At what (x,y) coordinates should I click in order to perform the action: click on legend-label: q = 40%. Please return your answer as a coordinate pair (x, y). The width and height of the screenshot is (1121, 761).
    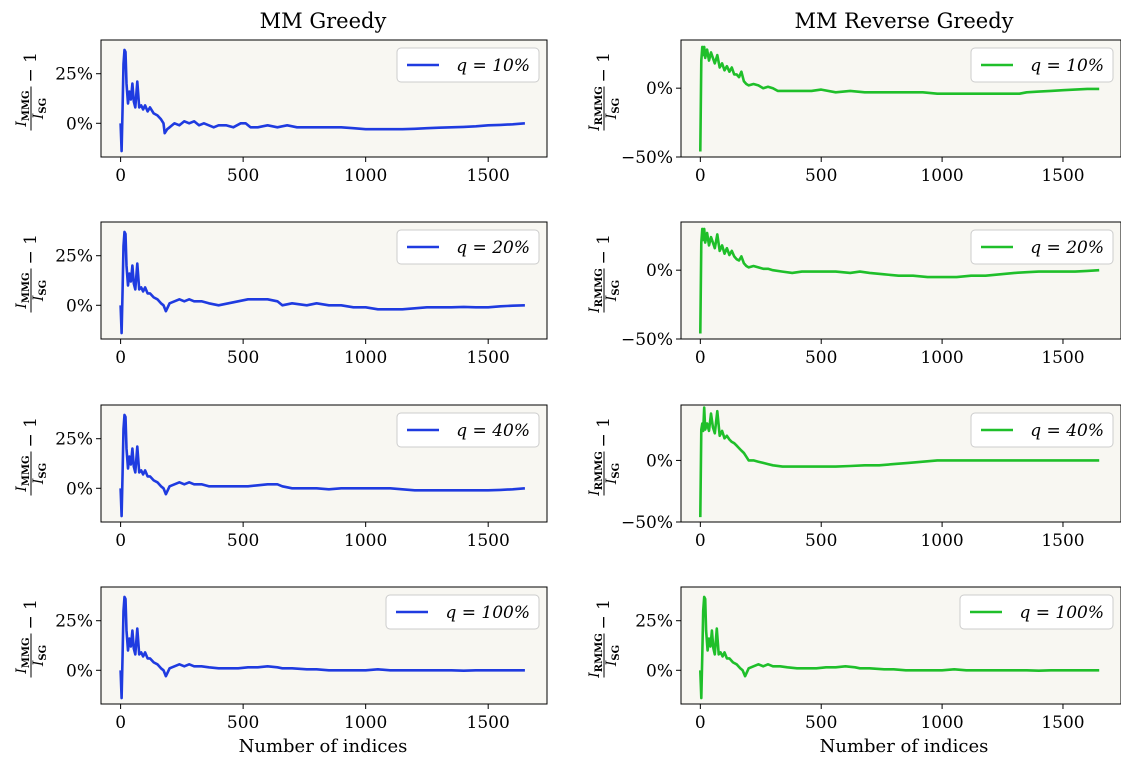
    Looking at the image, I should click on (493, 431).